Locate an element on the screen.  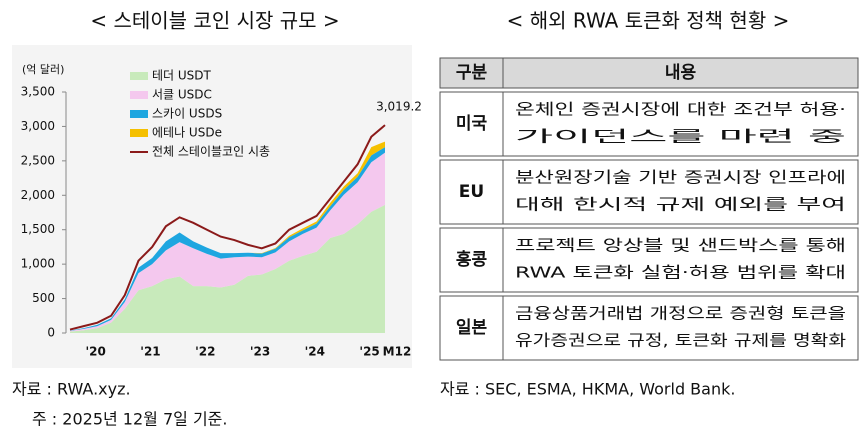
cell-text: 가이던스를 마련 중 is located at coordinates (680, 137).